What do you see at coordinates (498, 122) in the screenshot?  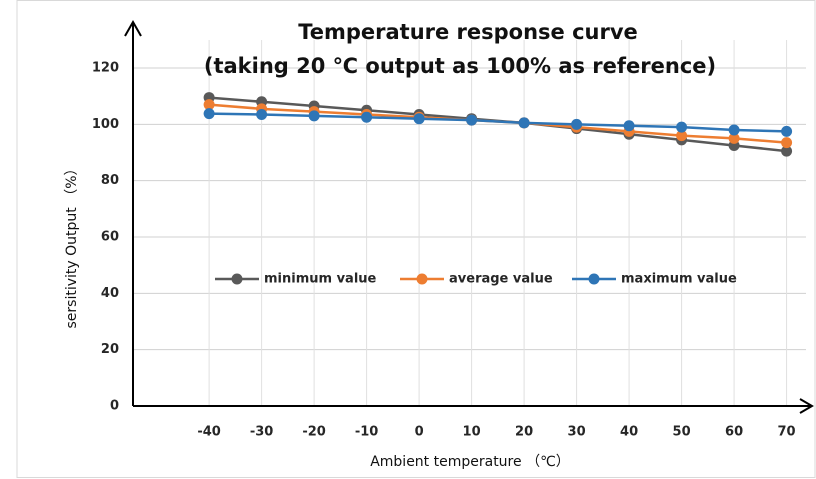 I see `series-line` at bounding box center [498, 122].